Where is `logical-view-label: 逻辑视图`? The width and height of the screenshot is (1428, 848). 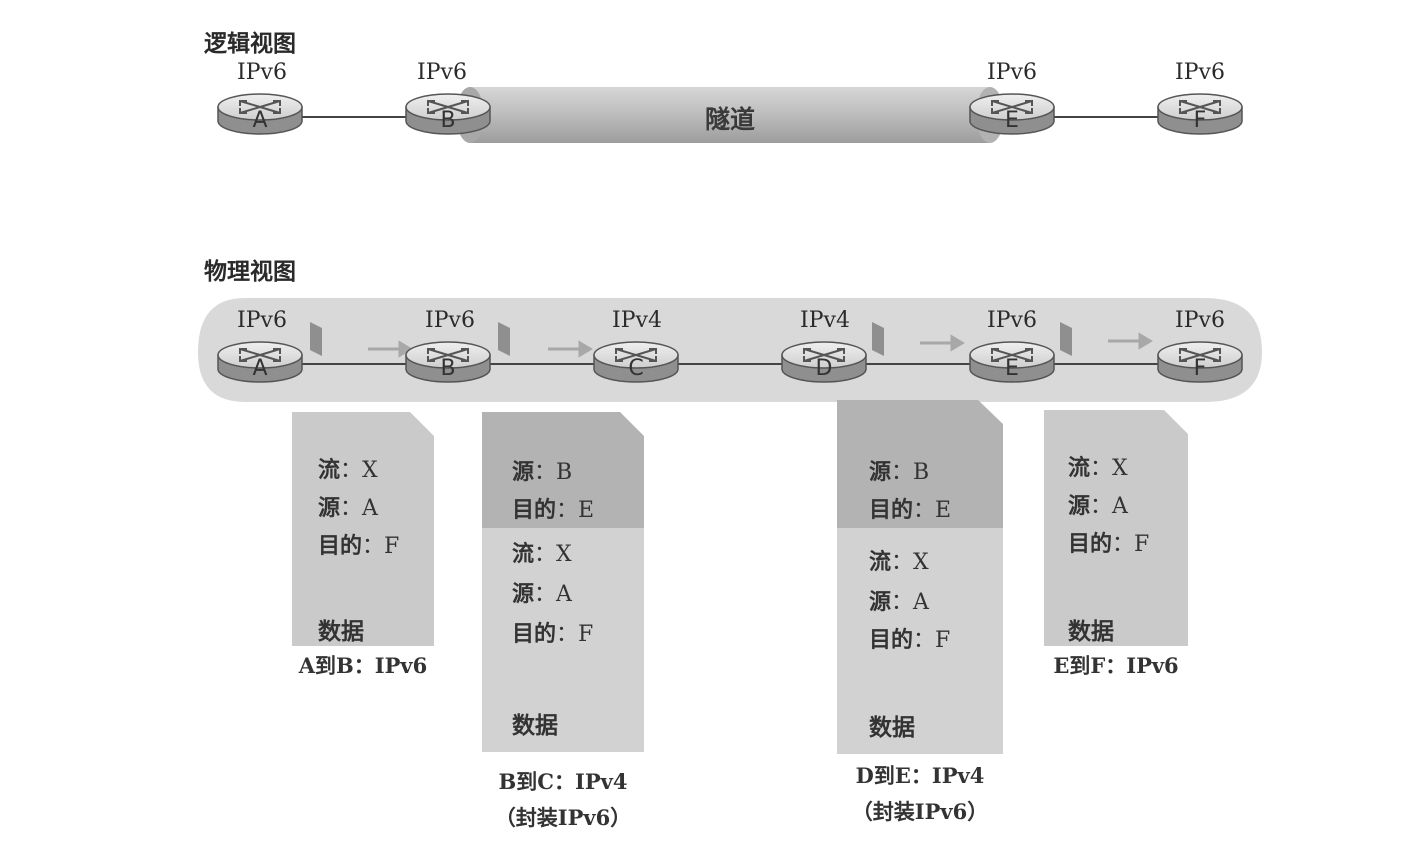 logical-view-label: 逻辑视图 is located at coordinates (250, 43).